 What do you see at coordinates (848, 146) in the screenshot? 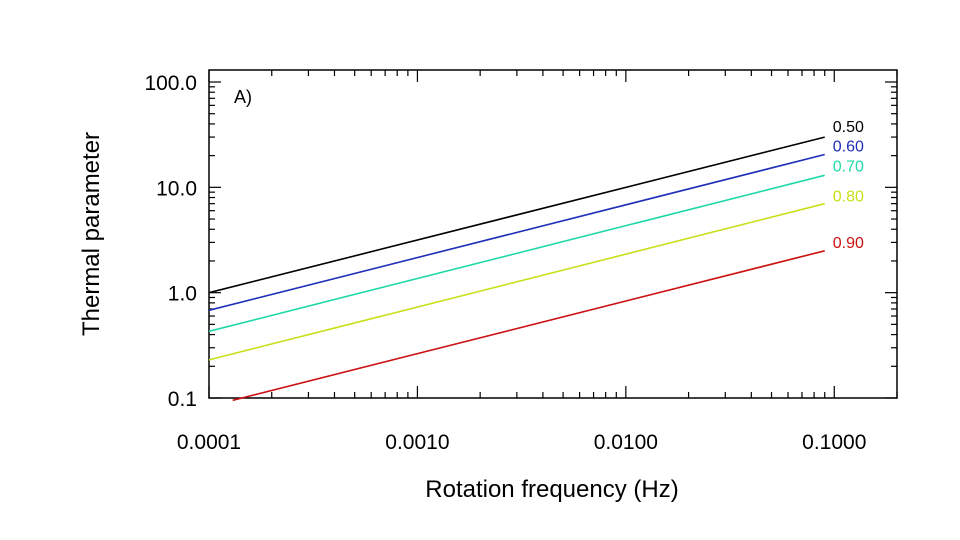
I see `series-label-0.60: 0.60` at bounding box center [848, 146].